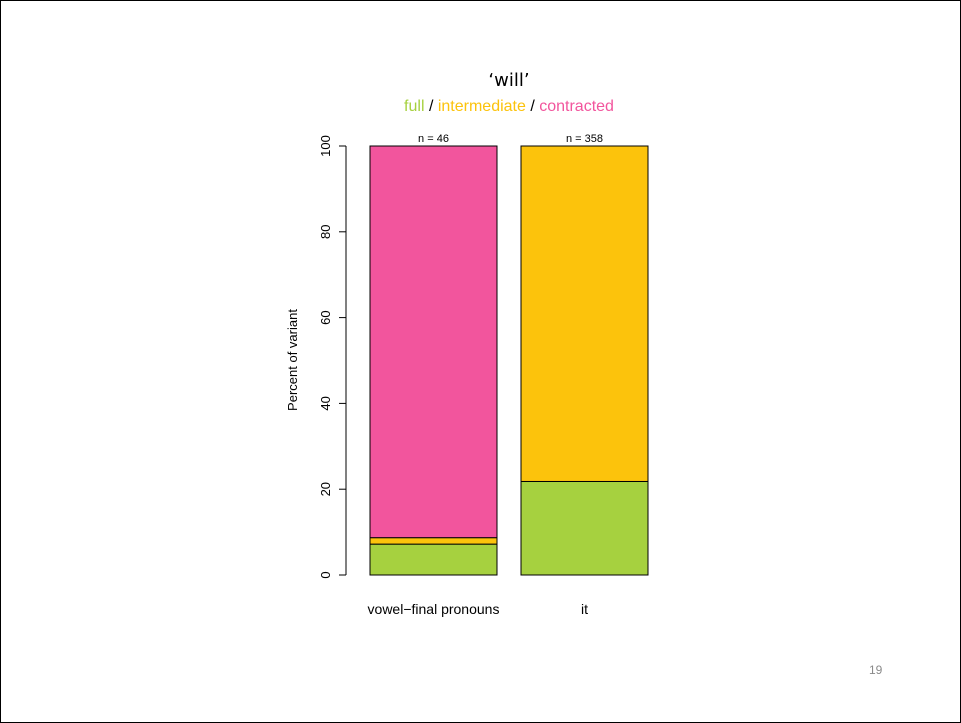  I want to click on chart-subtitle: full / intermediate / contracted, so click(509, 106).